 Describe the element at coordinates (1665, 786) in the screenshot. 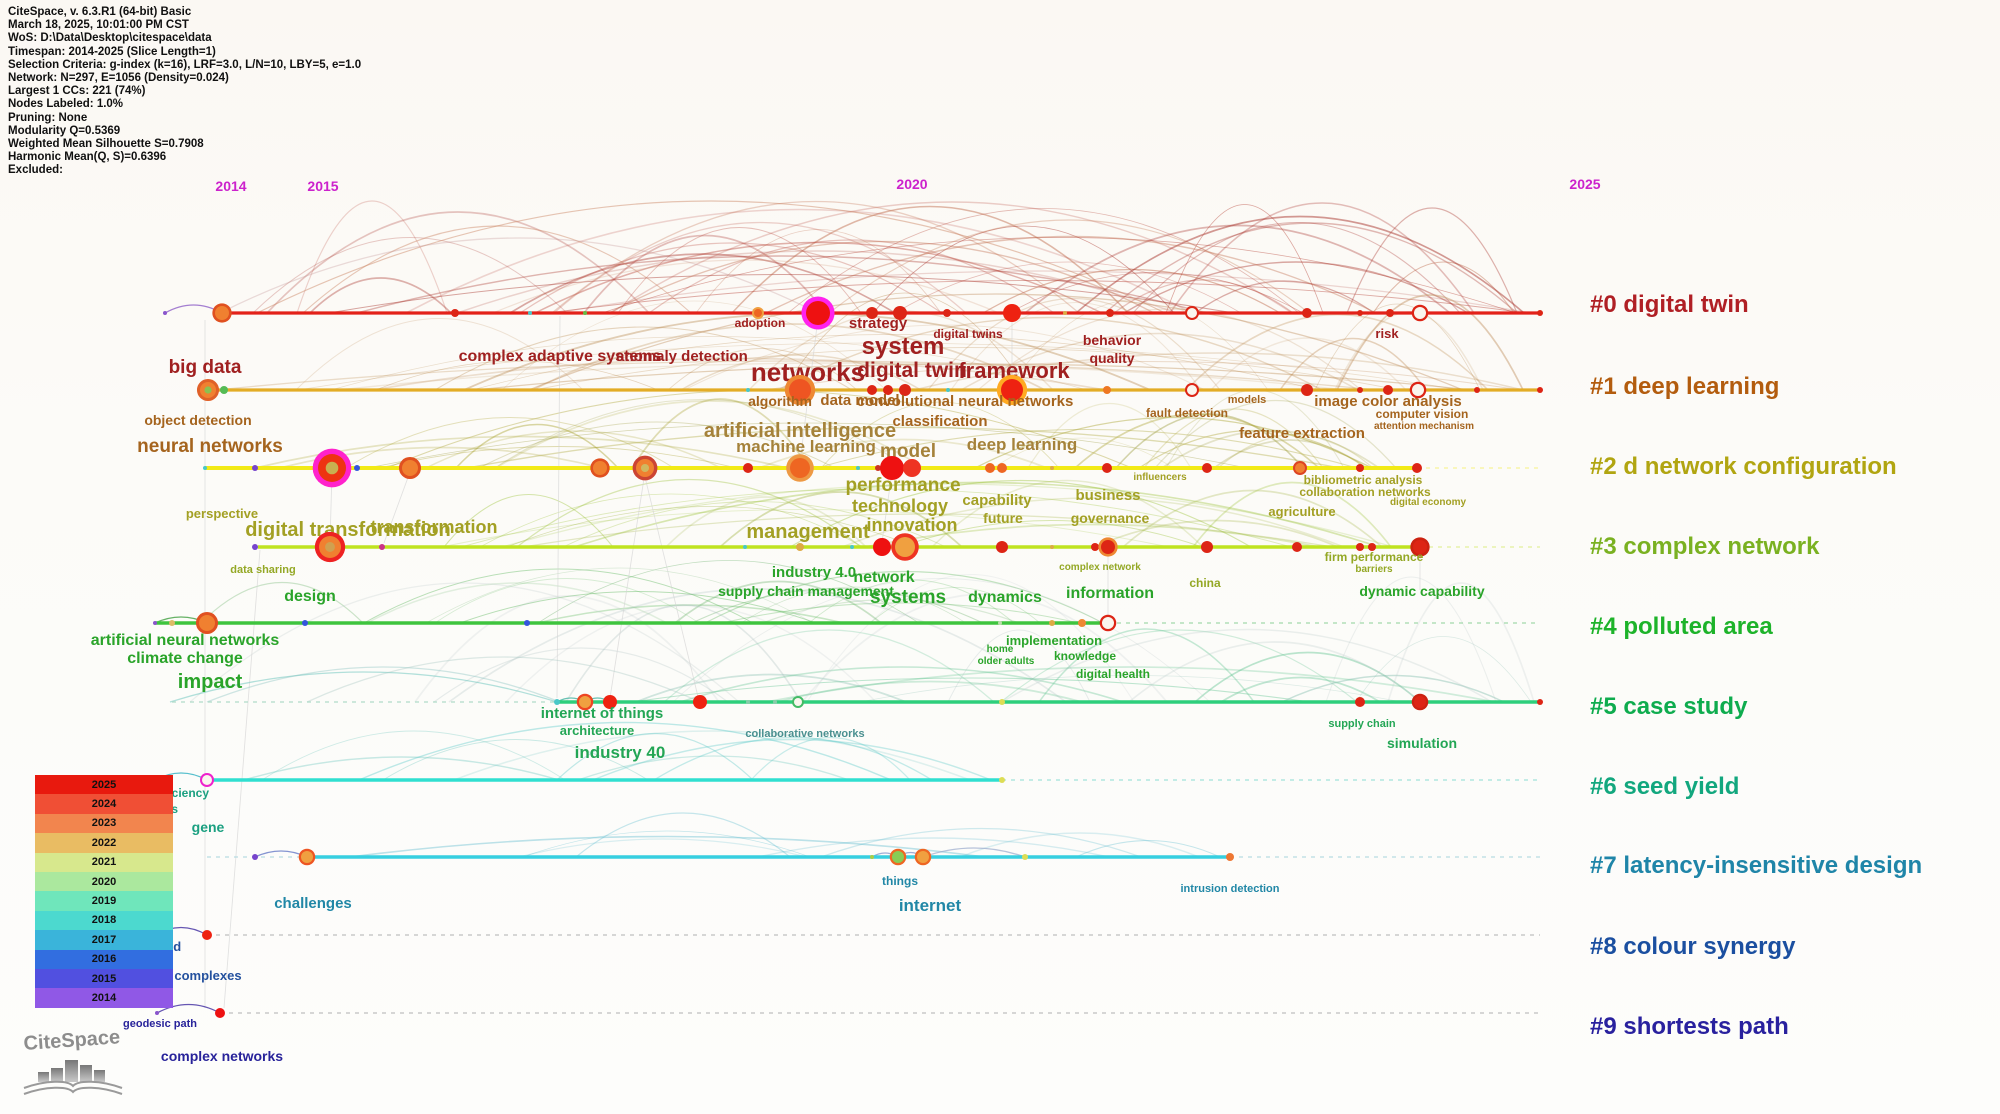

I see `cluster-label-6: #6 seed yield` at that location.